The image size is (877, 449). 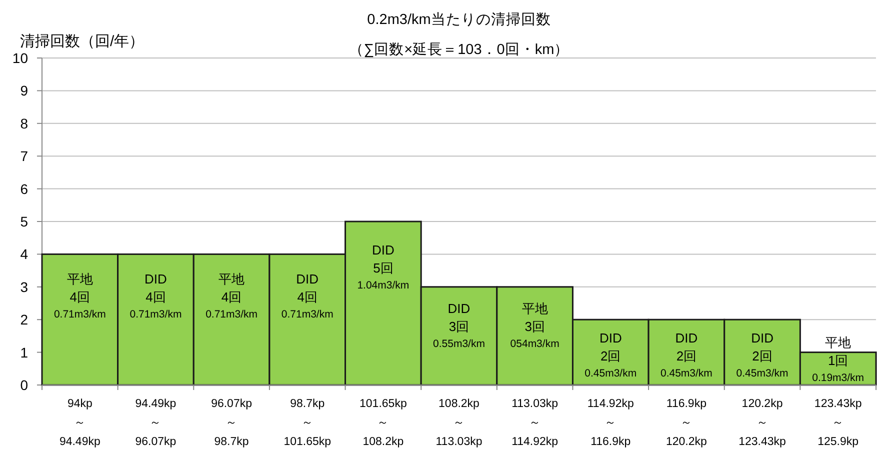 I want to click on x-tick-label: 96.07kp ～ 98.7kp, so click(x=231, y=423).